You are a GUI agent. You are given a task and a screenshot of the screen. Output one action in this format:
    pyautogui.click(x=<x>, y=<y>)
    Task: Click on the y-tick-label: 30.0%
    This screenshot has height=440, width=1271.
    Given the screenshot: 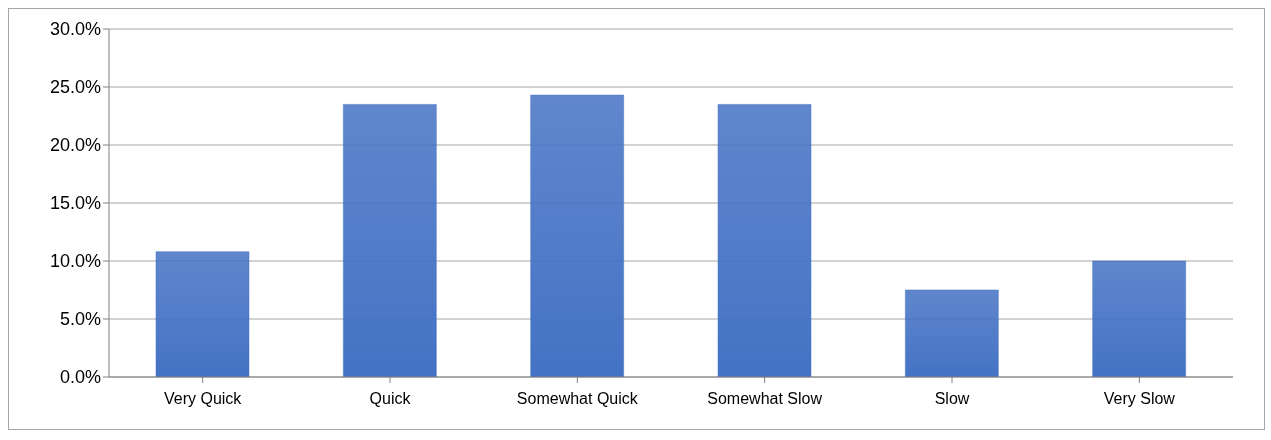 What is the action you would take?
    pyautogui.click(x=75, y=29)
    